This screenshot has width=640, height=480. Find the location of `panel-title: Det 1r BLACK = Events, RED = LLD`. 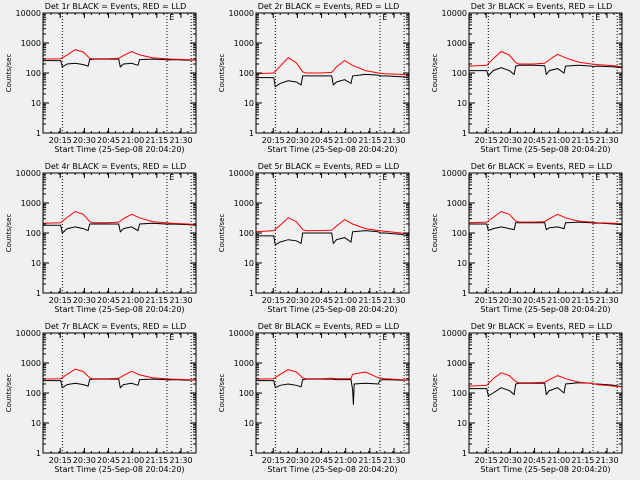

panel-title: Det 1r BLACK = Events, RED = LLD is located at coordinates (116, 6).